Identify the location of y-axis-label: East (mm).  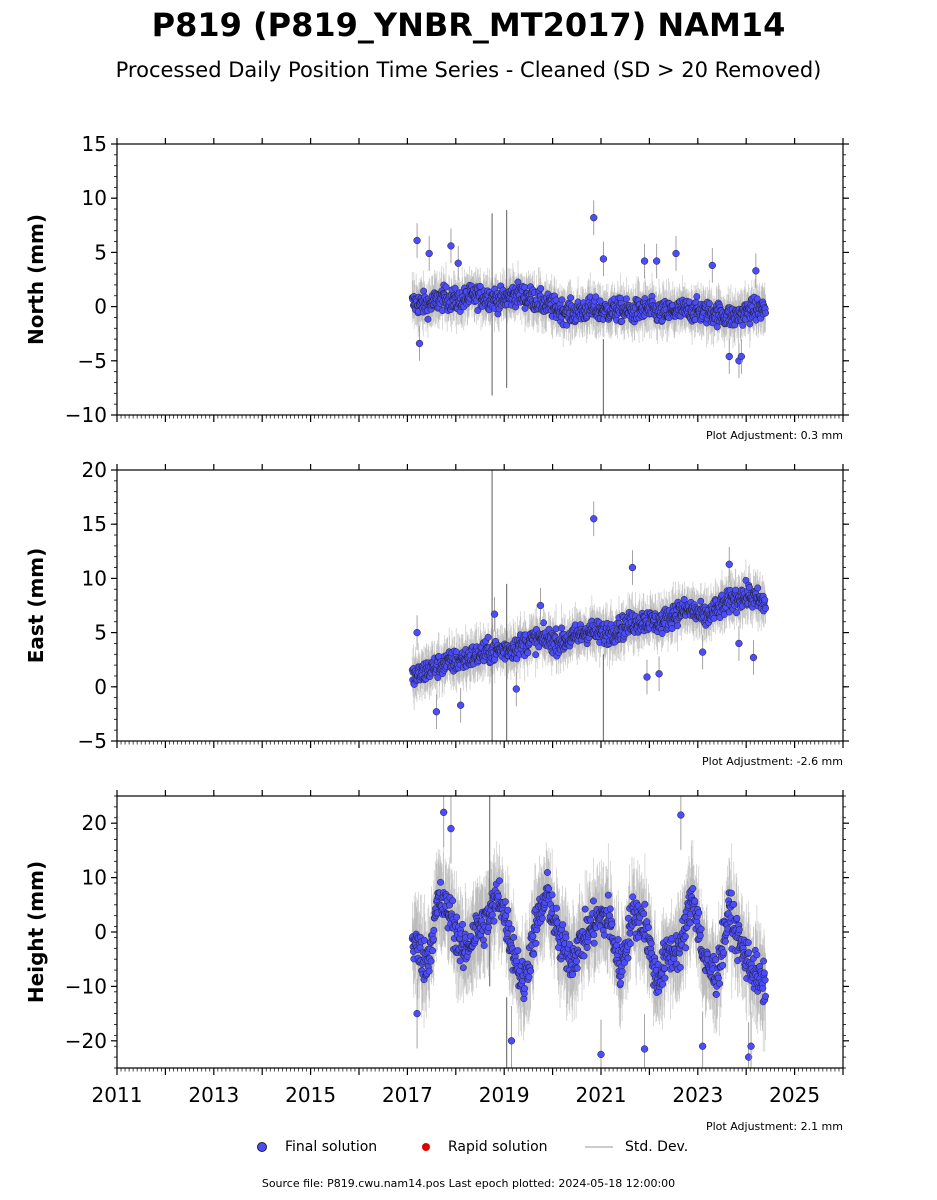
(36, 606).